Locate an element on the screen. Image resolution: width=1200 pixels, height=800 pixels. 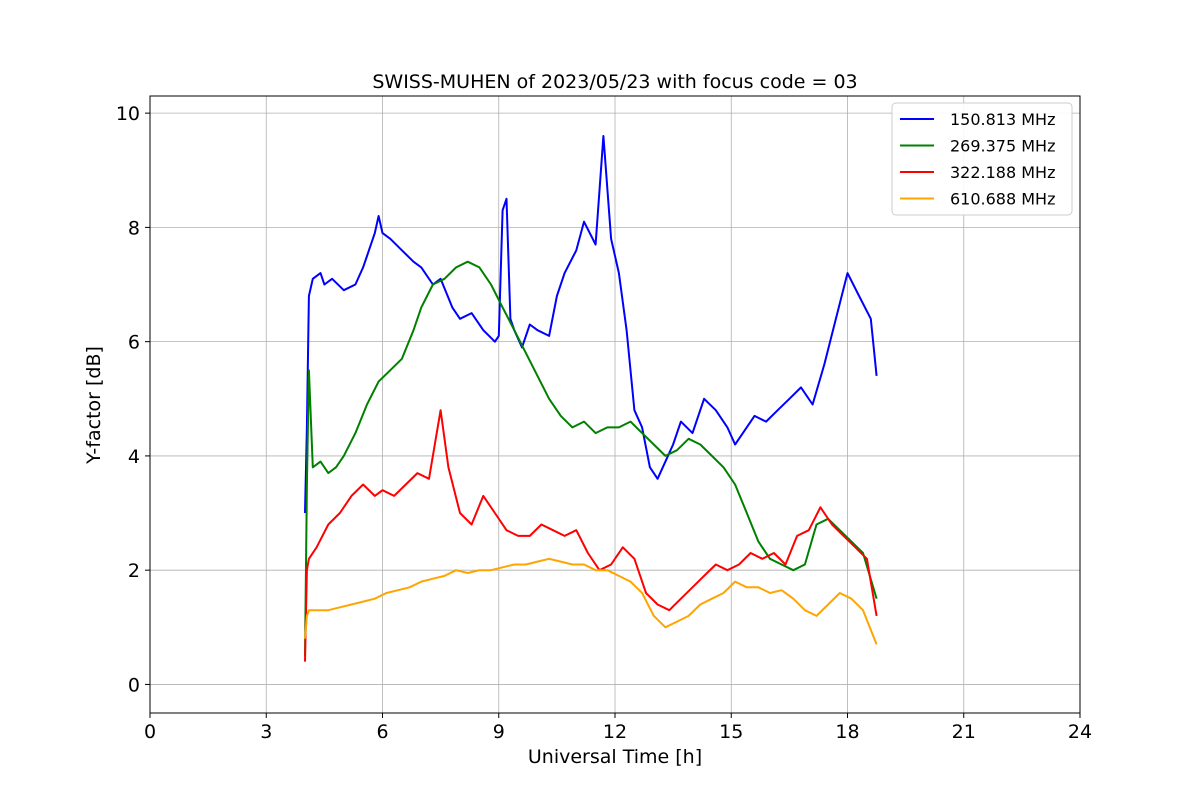
y-tick-label: 6 is located at coordinates (134, 343).